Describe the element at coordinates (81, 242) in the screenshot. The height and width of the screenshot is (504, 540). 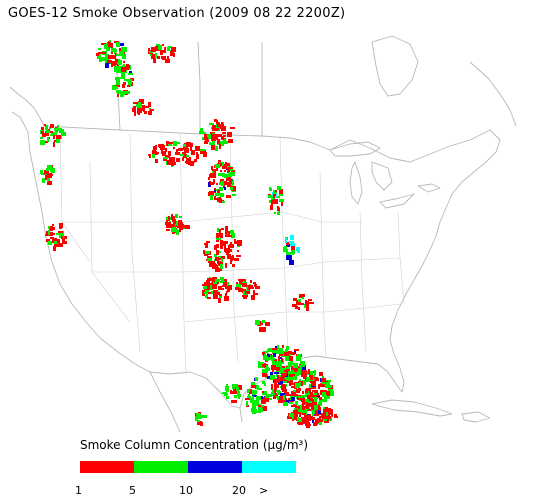
I see `pacific-coastline` at that location.